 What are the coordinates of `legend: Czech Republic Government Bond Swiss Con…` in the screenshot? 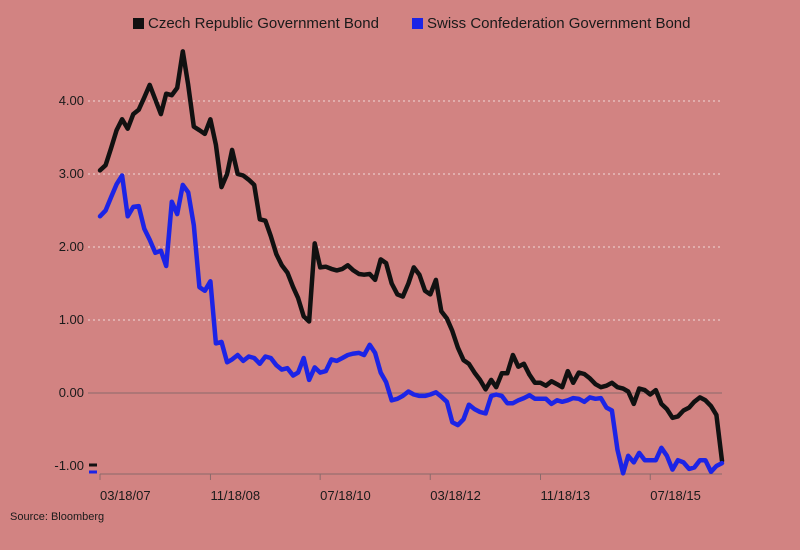 It's located at (411, 23).